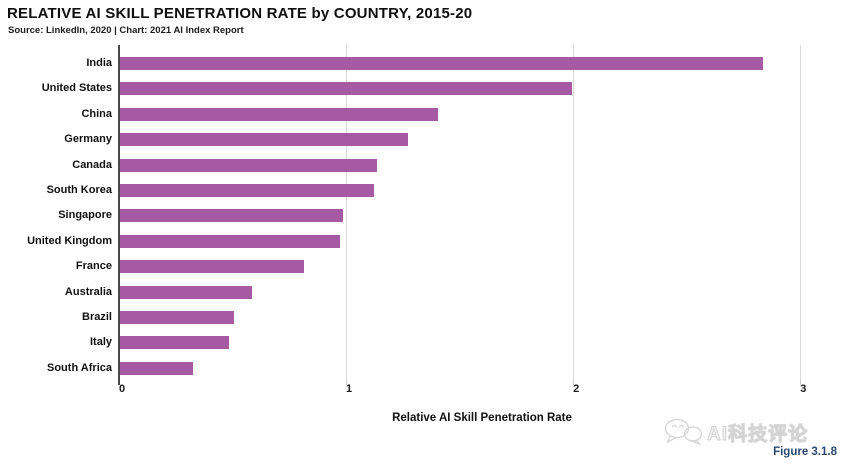 Image resolution: width=845 pixels, height=468 pixels. I want to click on figure-label: Figure 3.1.8, so click(805, 452).